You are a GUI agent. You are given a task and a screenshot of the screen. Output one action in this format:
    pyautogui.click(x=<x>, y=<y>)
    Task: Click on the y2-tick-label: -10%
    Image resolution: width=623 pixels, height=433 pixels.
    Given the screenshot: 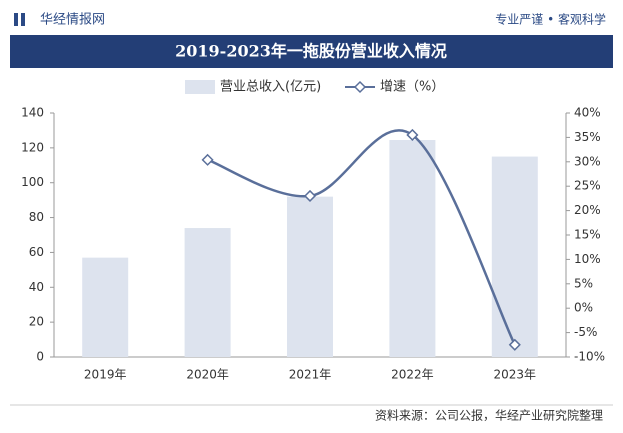 What is the action you would take?
    pyautogui.click(x=589, y=357)
    